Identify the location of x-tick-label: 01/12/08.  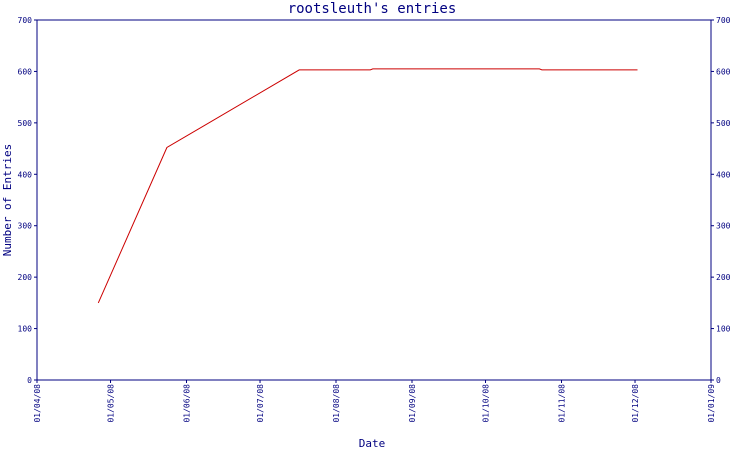
(635, 403).